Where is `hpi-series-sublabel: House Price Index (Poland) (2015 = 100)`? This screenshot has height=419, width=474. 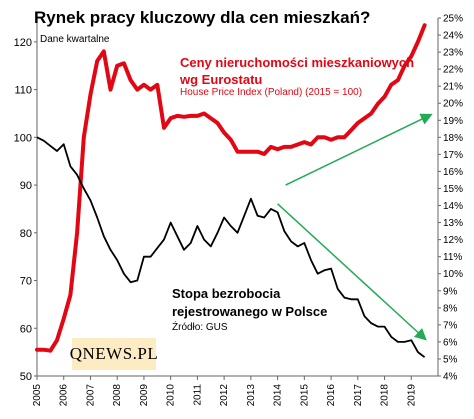 hpi-series-sublabel: House Price Index (Poland) (2015 = 100) is located at coordinates (271, 92).